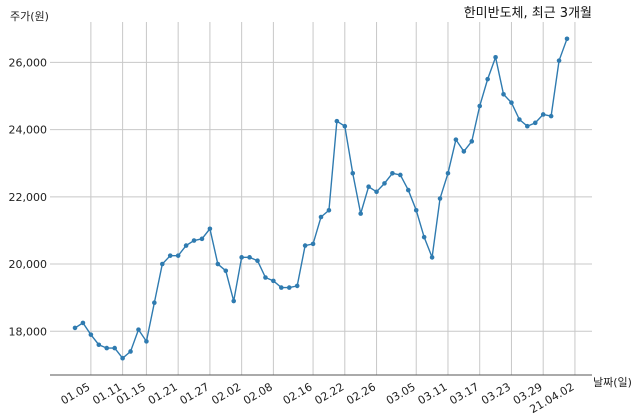 The height and width of the screenshot is (414, 640). What do you see at coordinates (76, 393) in the screenshot?
I see `x-tick-label: 01.05` at bounding box center [76, 393].